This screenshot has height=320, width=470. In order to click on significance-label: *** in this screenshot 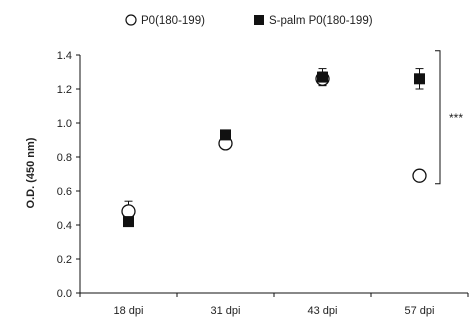, I will do `click(456, 118)`.